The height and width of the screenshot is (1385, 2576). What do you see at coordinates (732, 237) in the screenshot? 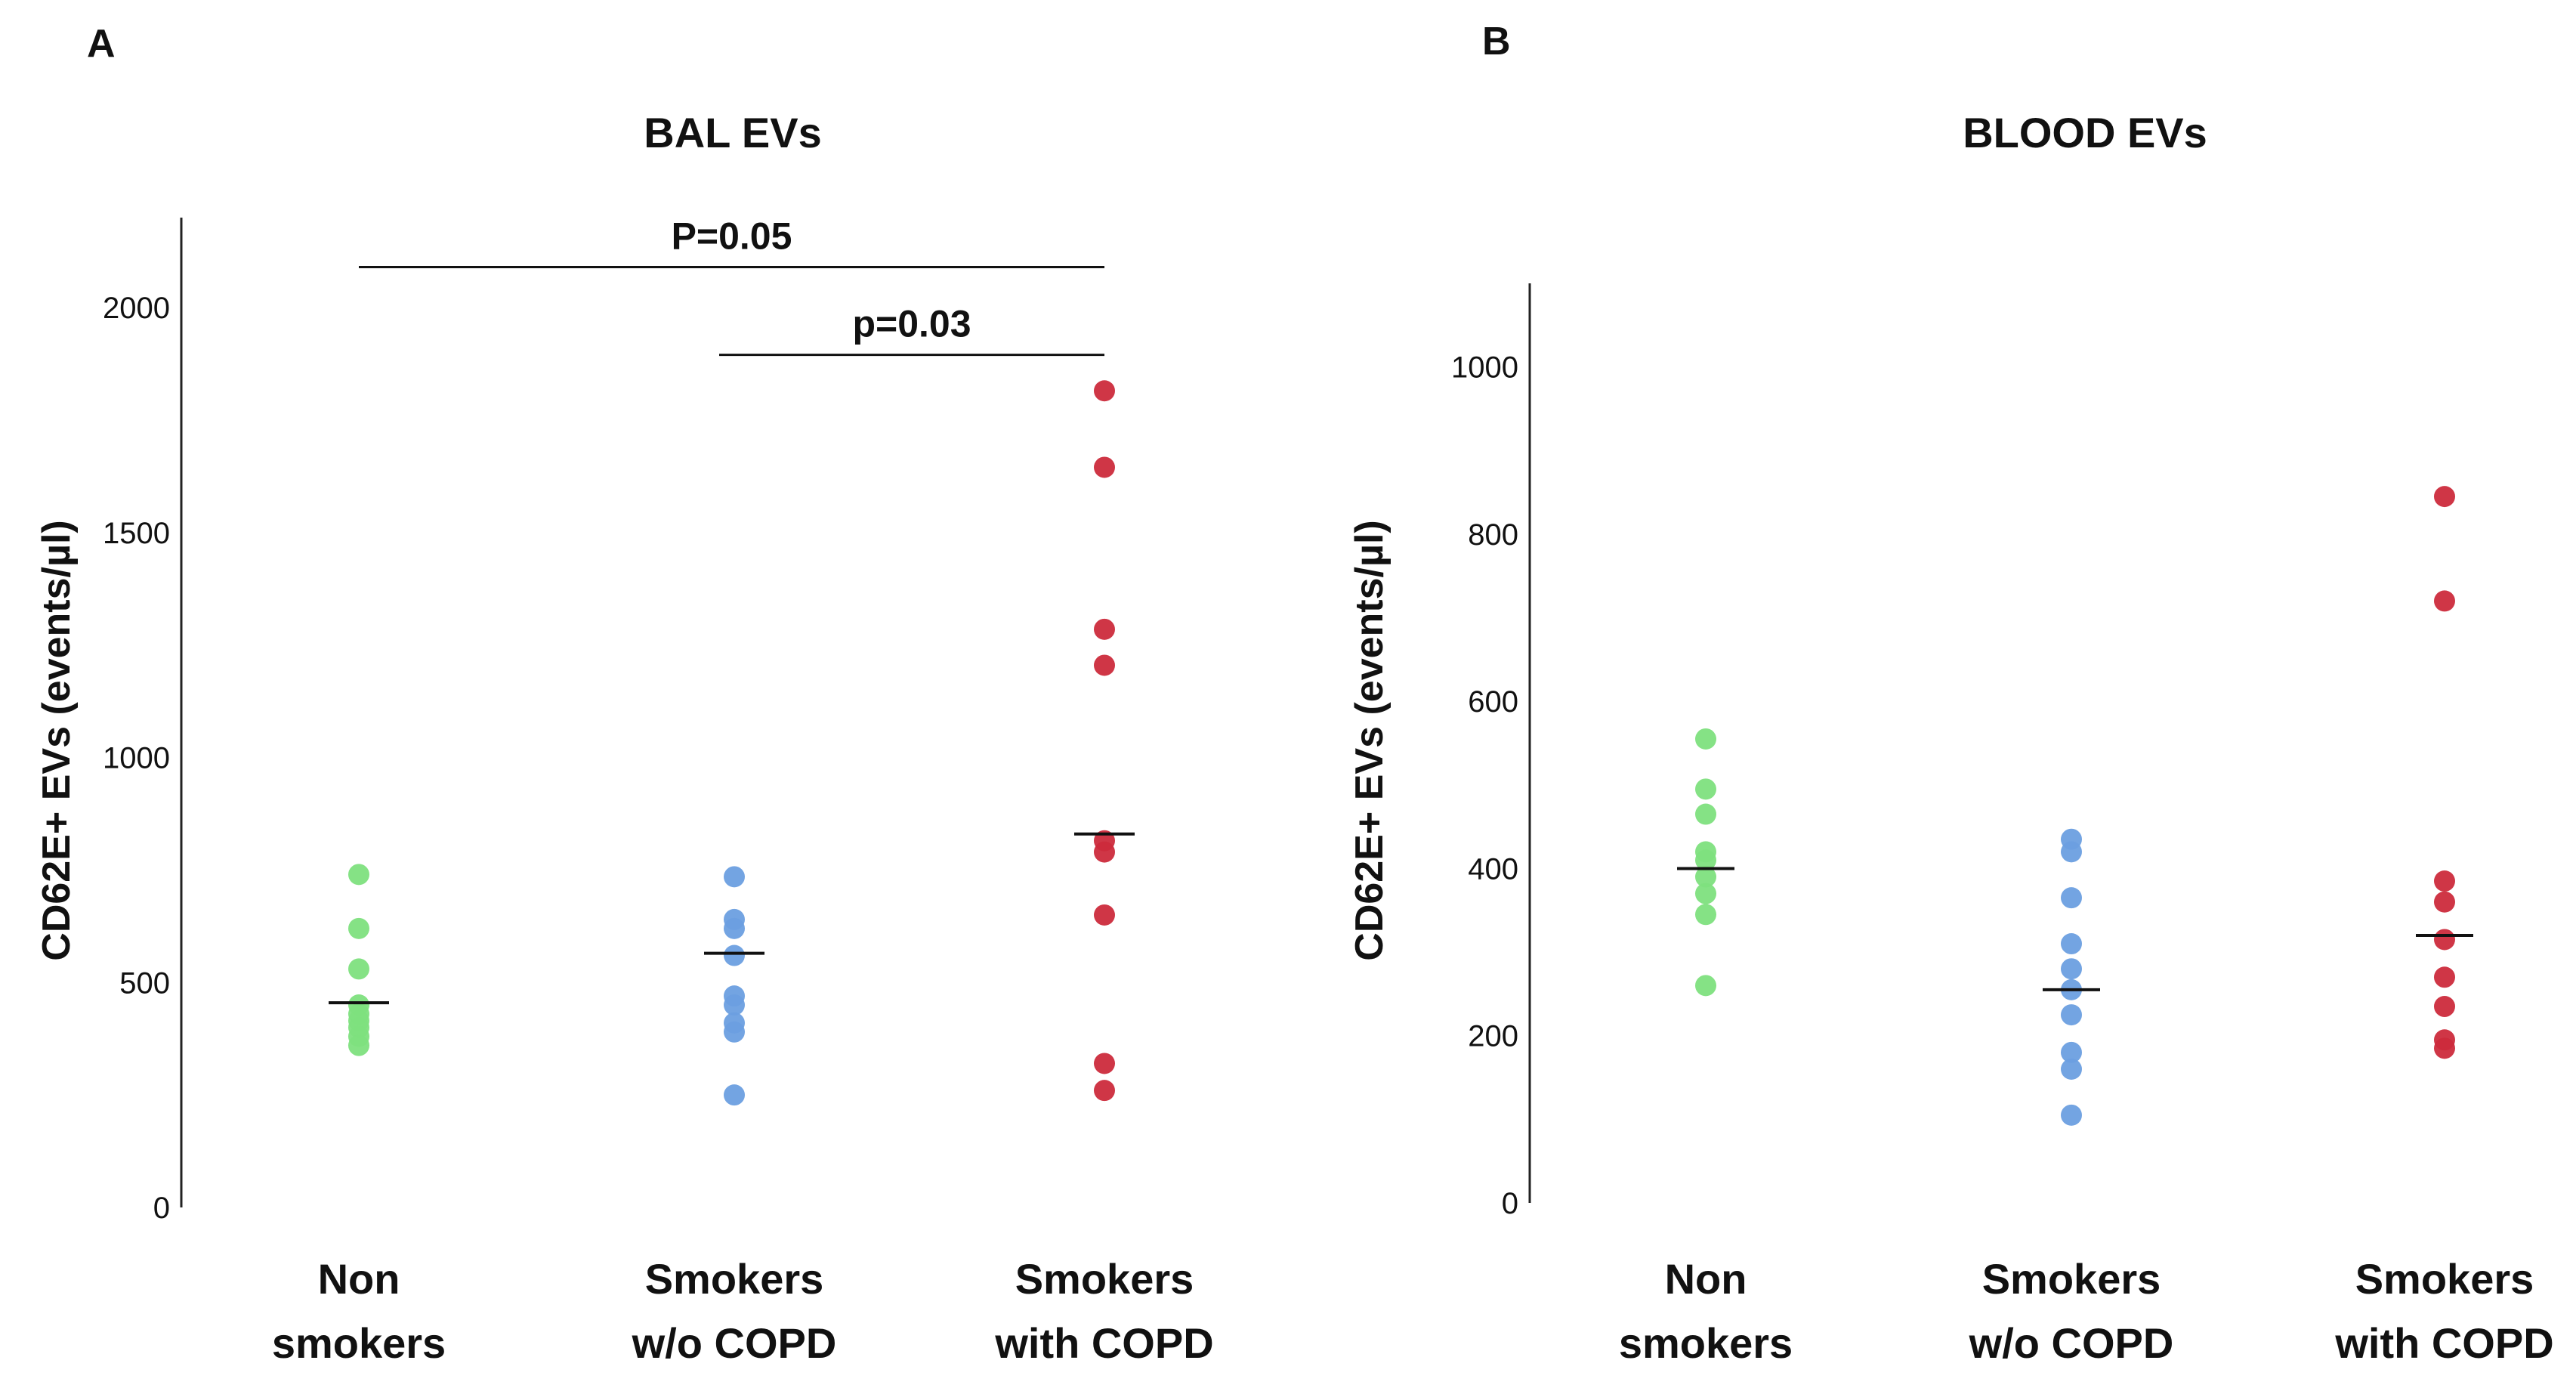
I see `panel-a-significance-label: P=0.05` at bounding box center [732, 237].